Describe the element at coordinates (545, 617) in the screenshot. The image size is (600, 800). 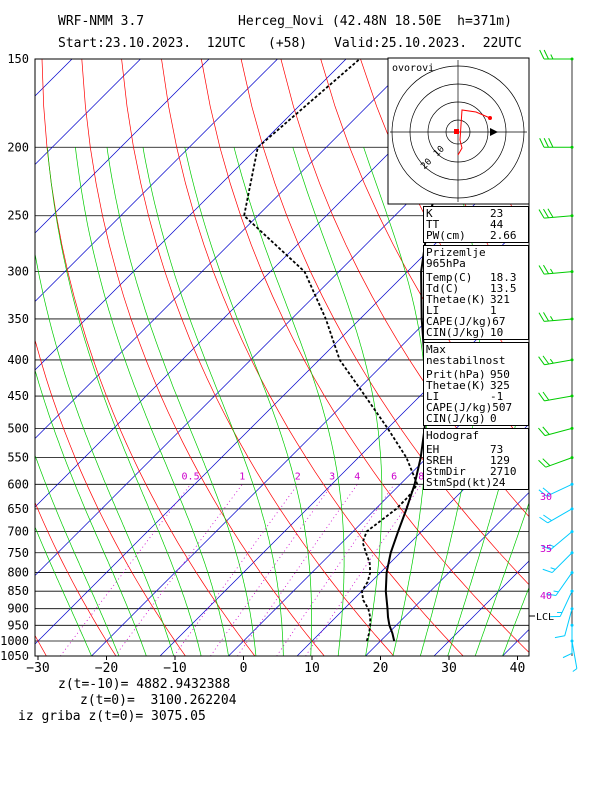
I see `lcl-label: LCL` at that location.